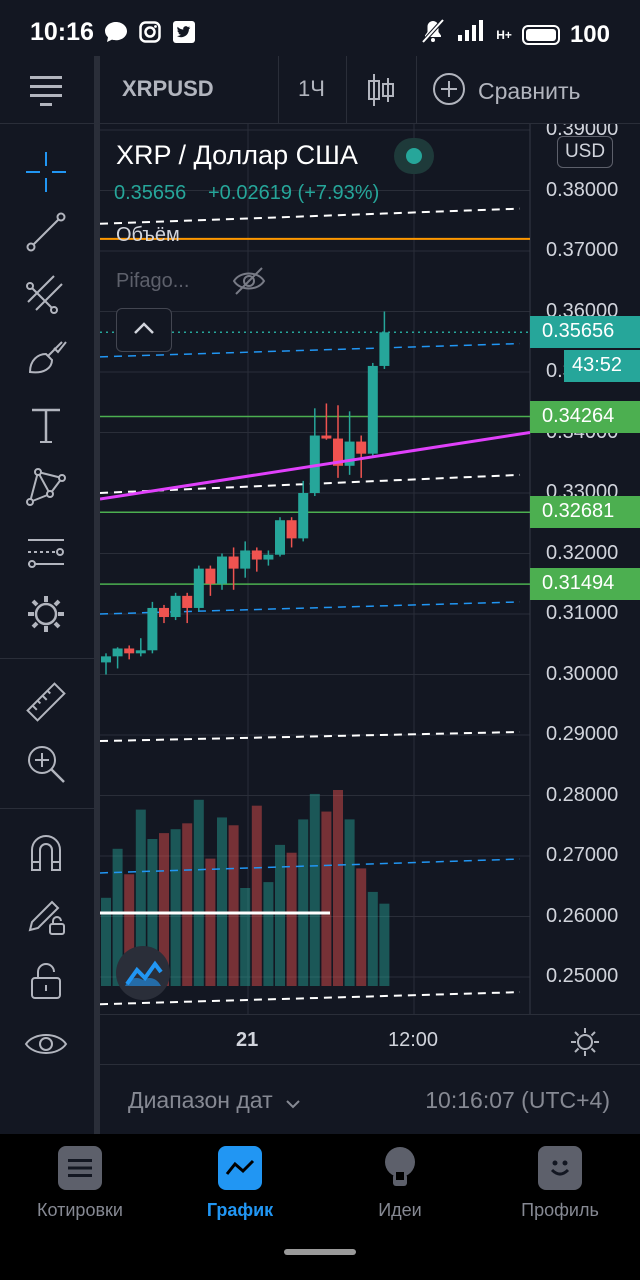  I want to click on price-tick-label: 0.29000, so click(582, 734).